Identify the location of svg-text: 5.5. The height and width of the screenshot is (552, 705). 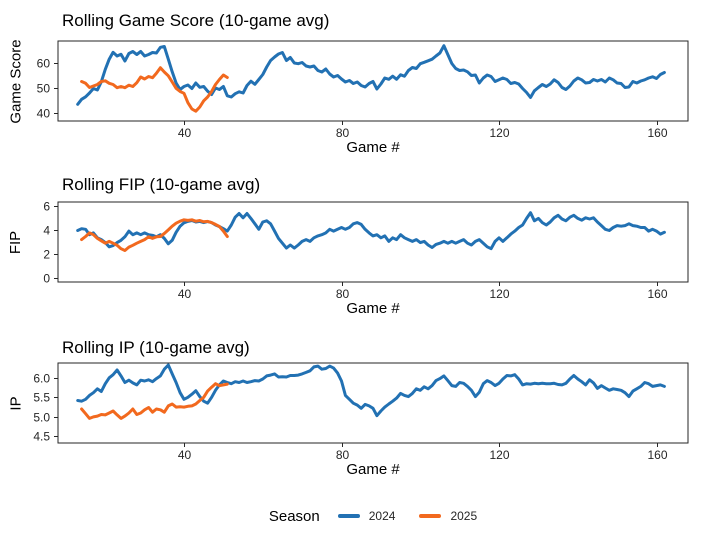
(41, 398).